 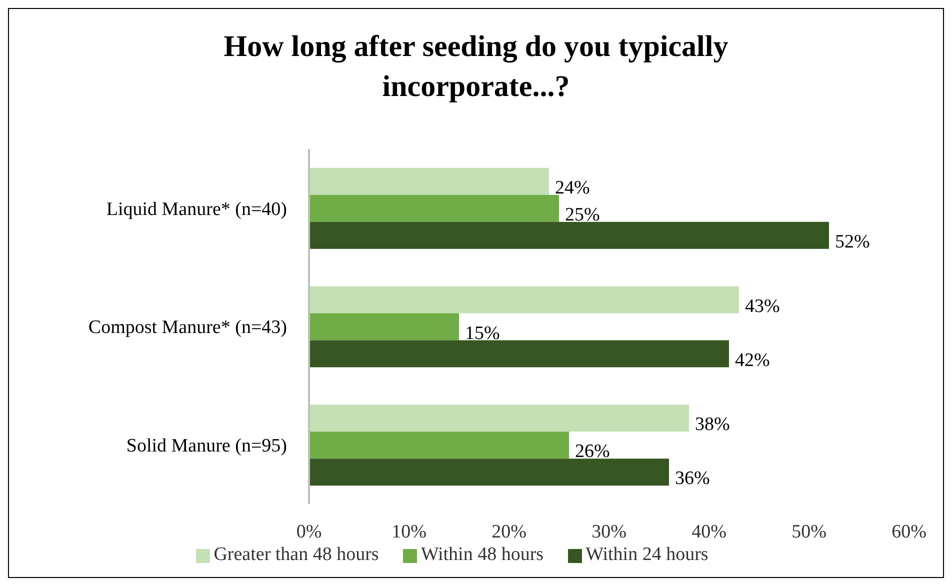 What do you see at coordinates (582, 215) in the screenshot?
I see `data-label: 25%` at bounding box center [582, 215].